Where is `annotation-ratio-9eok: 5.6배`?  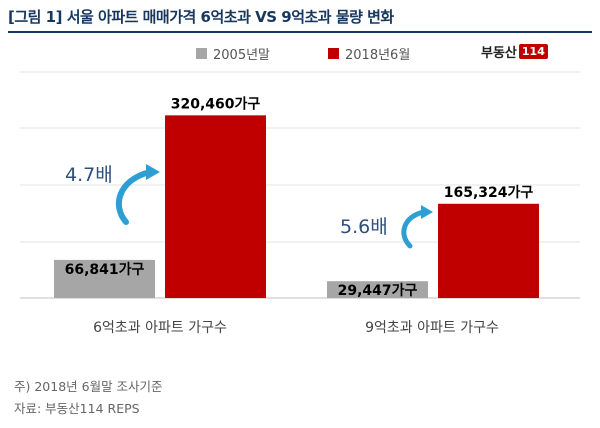
annotation-ratio-9eok: 5.6배 is located at coordinates (364, 227).